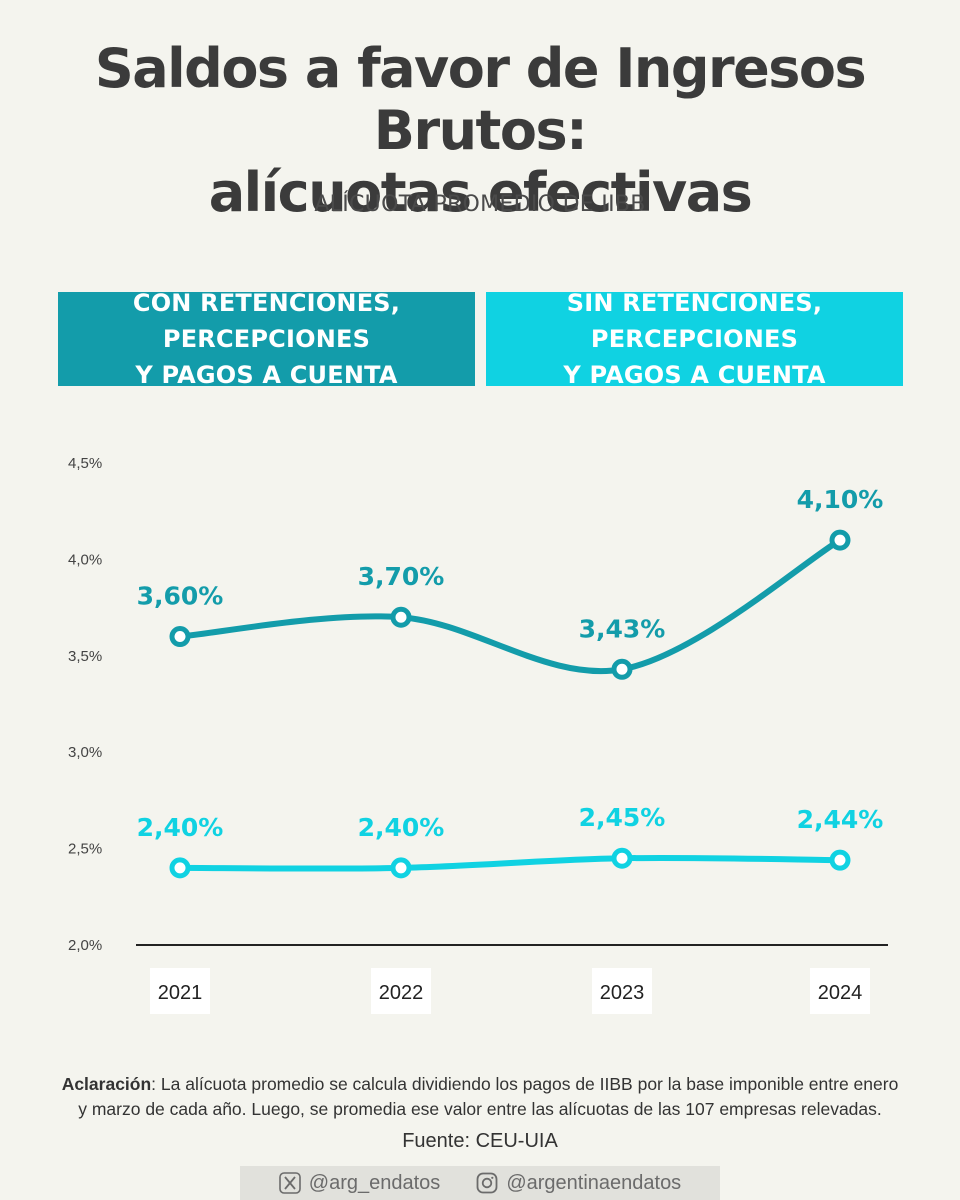 This screenshot has width=960, height=1200. I want to click on y-tick-label: 3,0%, so click(85, 752).